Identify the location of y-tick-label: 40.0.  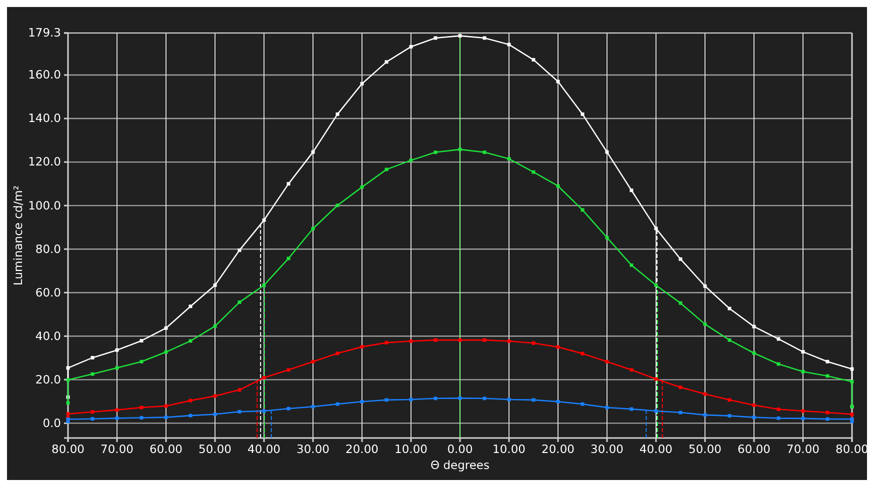
(48, 335).